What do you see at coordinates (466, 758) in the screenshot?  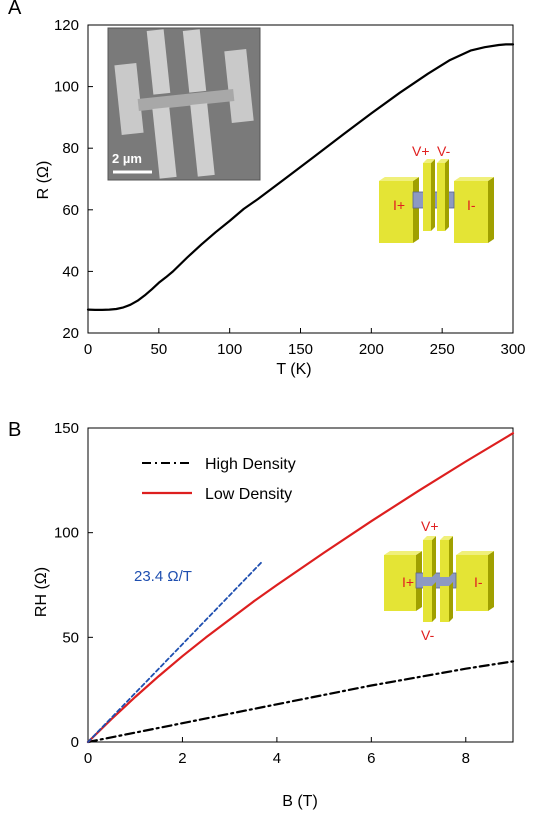 I see `panel-b-x-tick-label: 8` at bounding box center [466, 758].